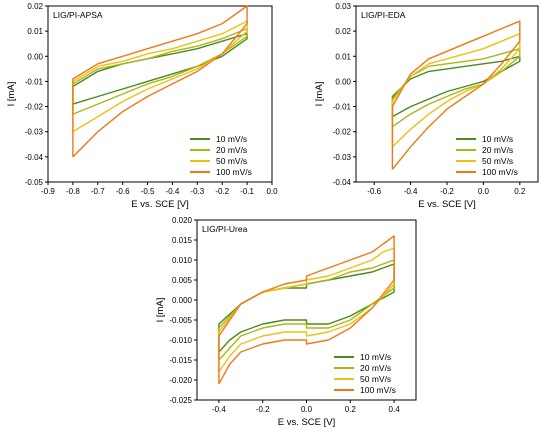 The image size is (550, 436). What do you see at coordinates (247, 191) in the screenshot?
I see `x-tick-label: -0.1` at bounding box center [247, 191].